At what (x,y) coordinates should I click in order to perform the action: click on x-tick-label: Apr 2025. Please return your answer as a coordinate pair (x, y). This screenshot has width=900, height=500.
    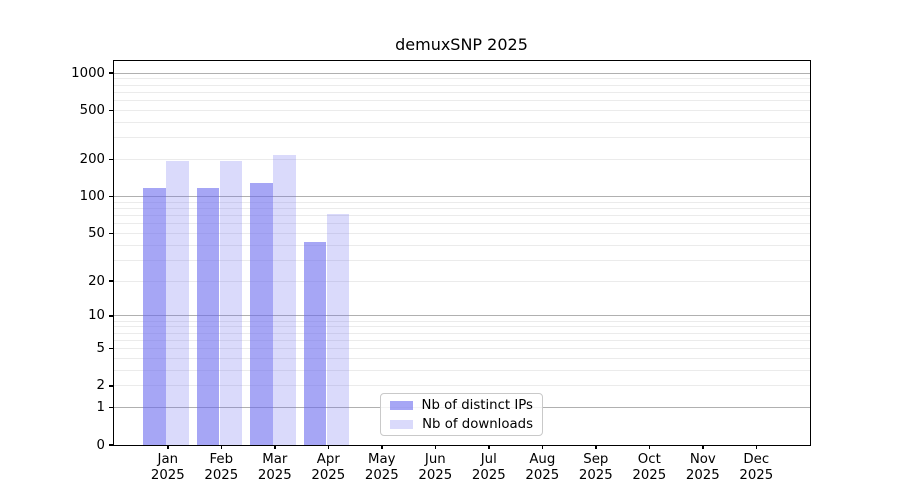
    Looking at the image, I should click on (328, 468).